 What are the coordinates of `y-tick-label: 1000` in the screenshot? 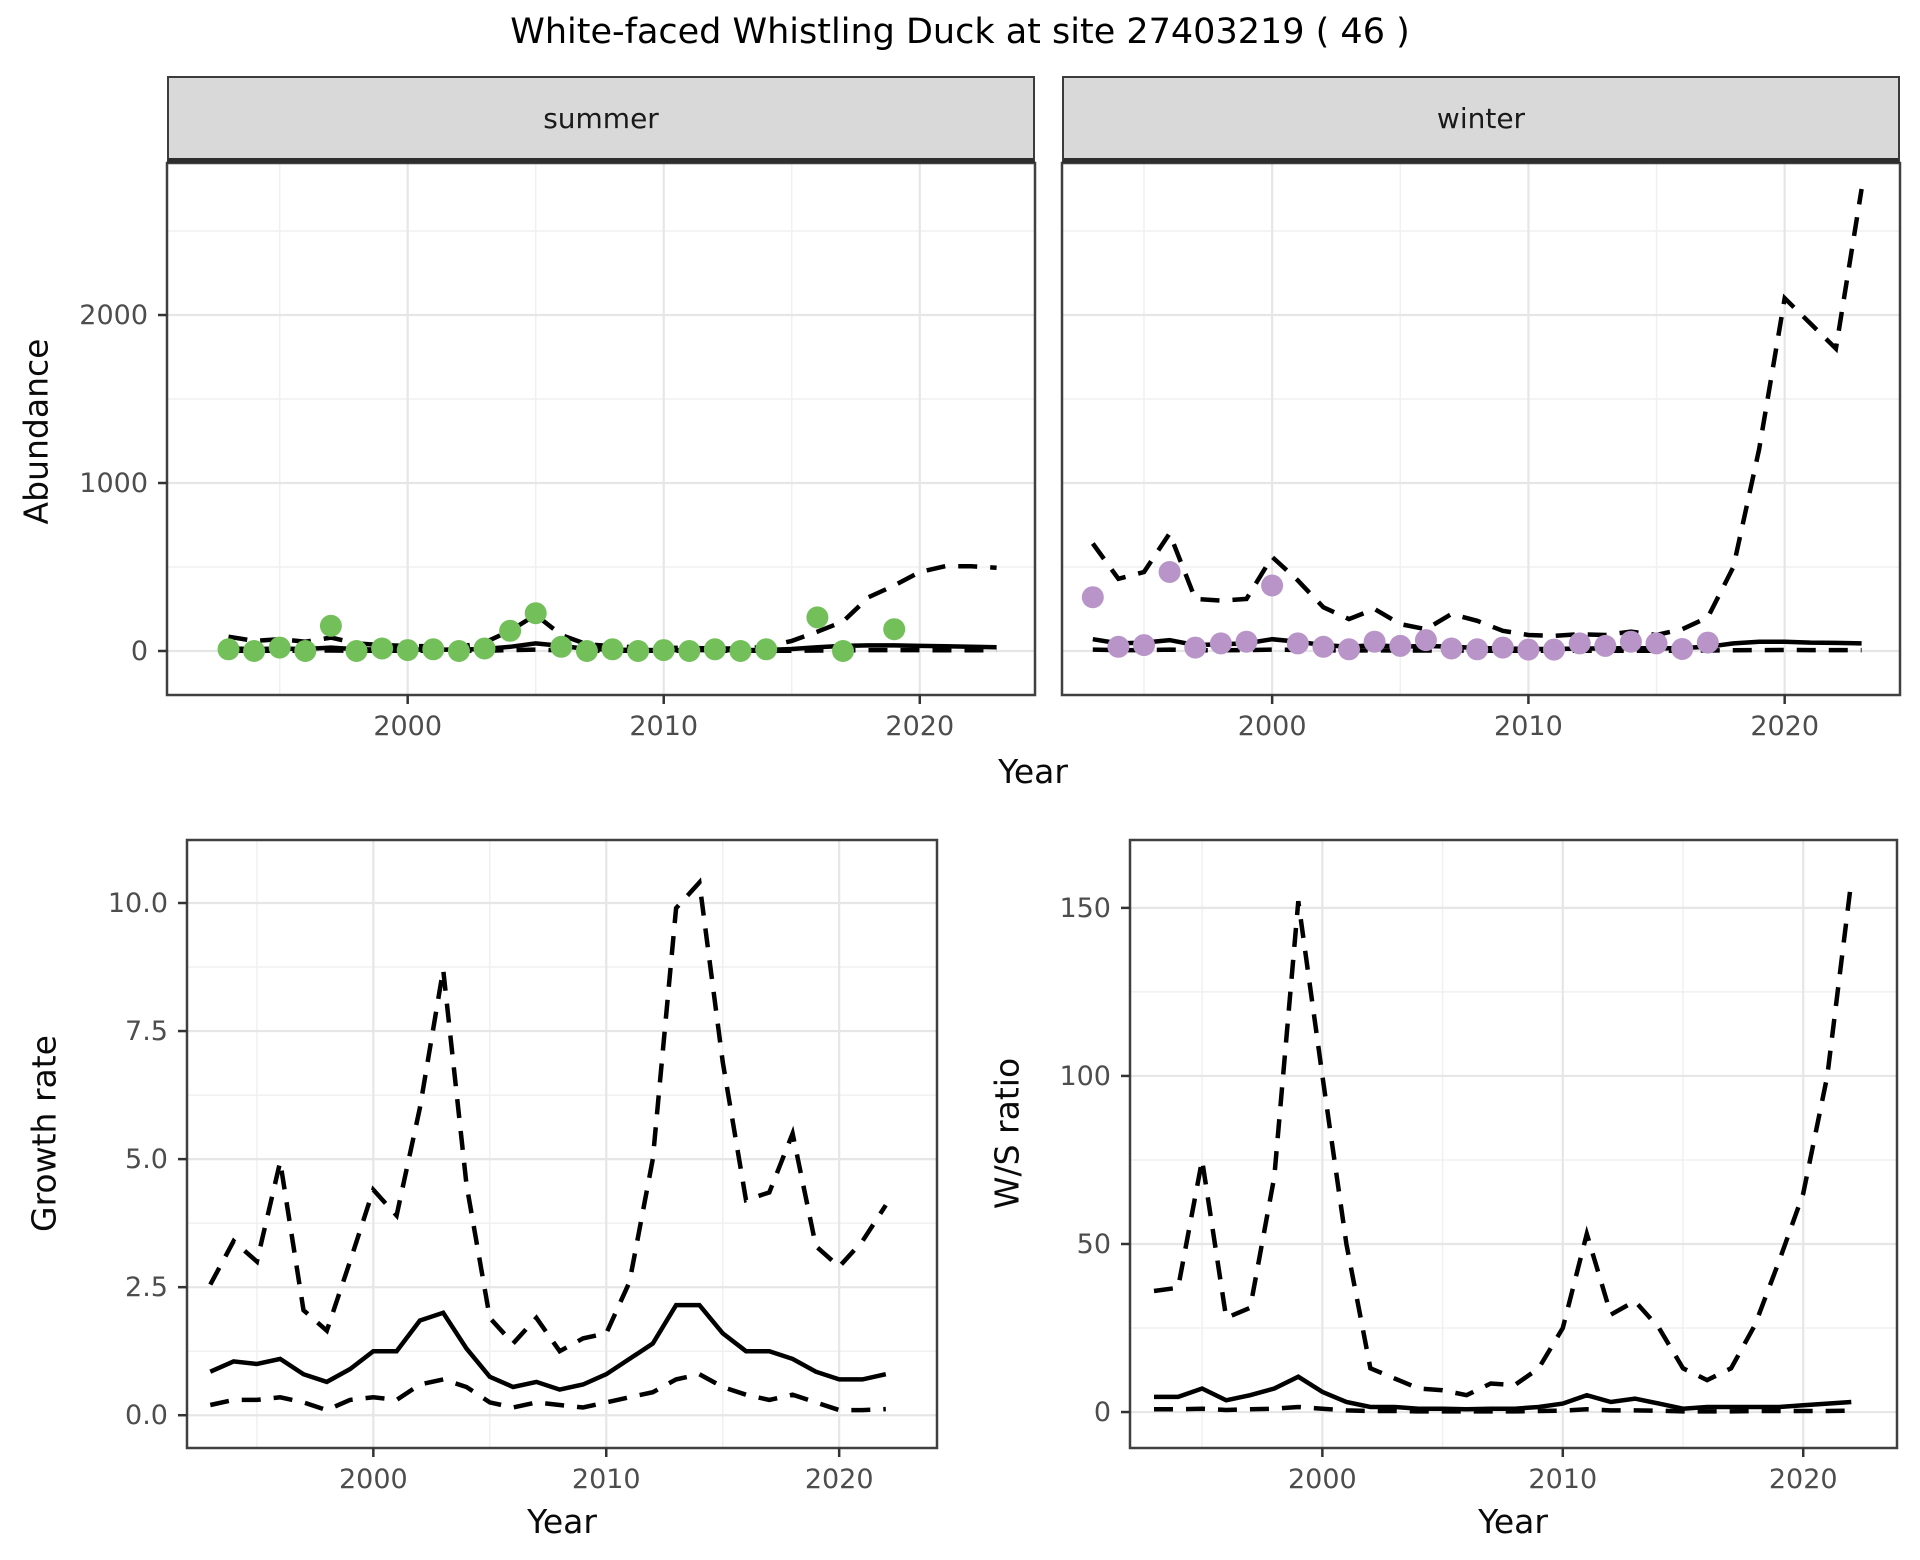 It's located at (113, 483).